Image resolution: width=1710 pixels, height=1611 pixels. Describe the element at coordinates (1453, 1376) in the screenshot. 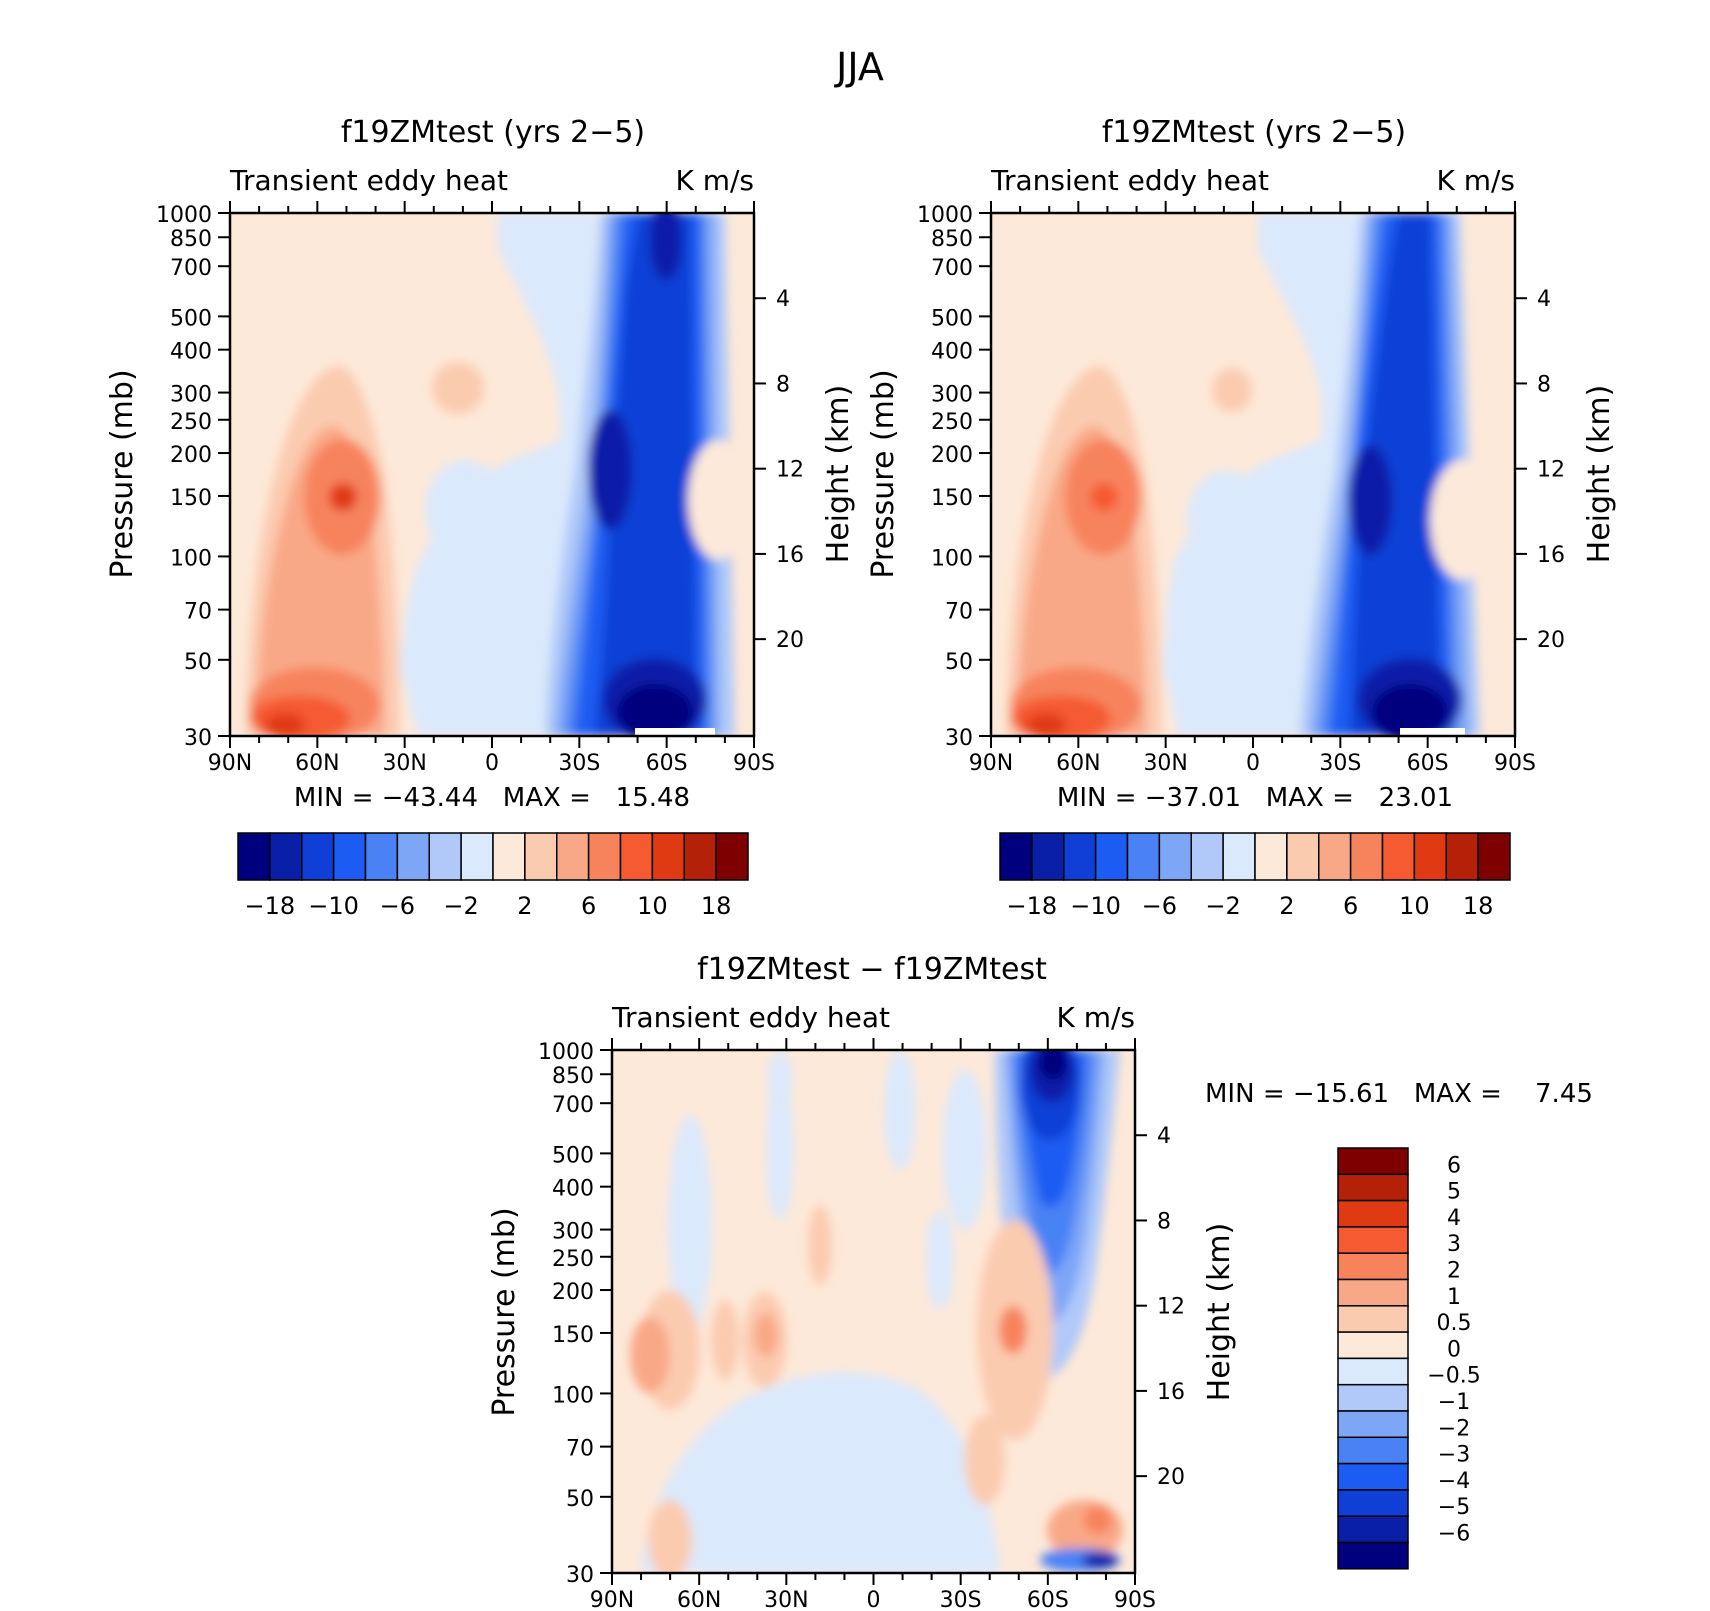

I see `colorbar-label: −0.5` at that location.